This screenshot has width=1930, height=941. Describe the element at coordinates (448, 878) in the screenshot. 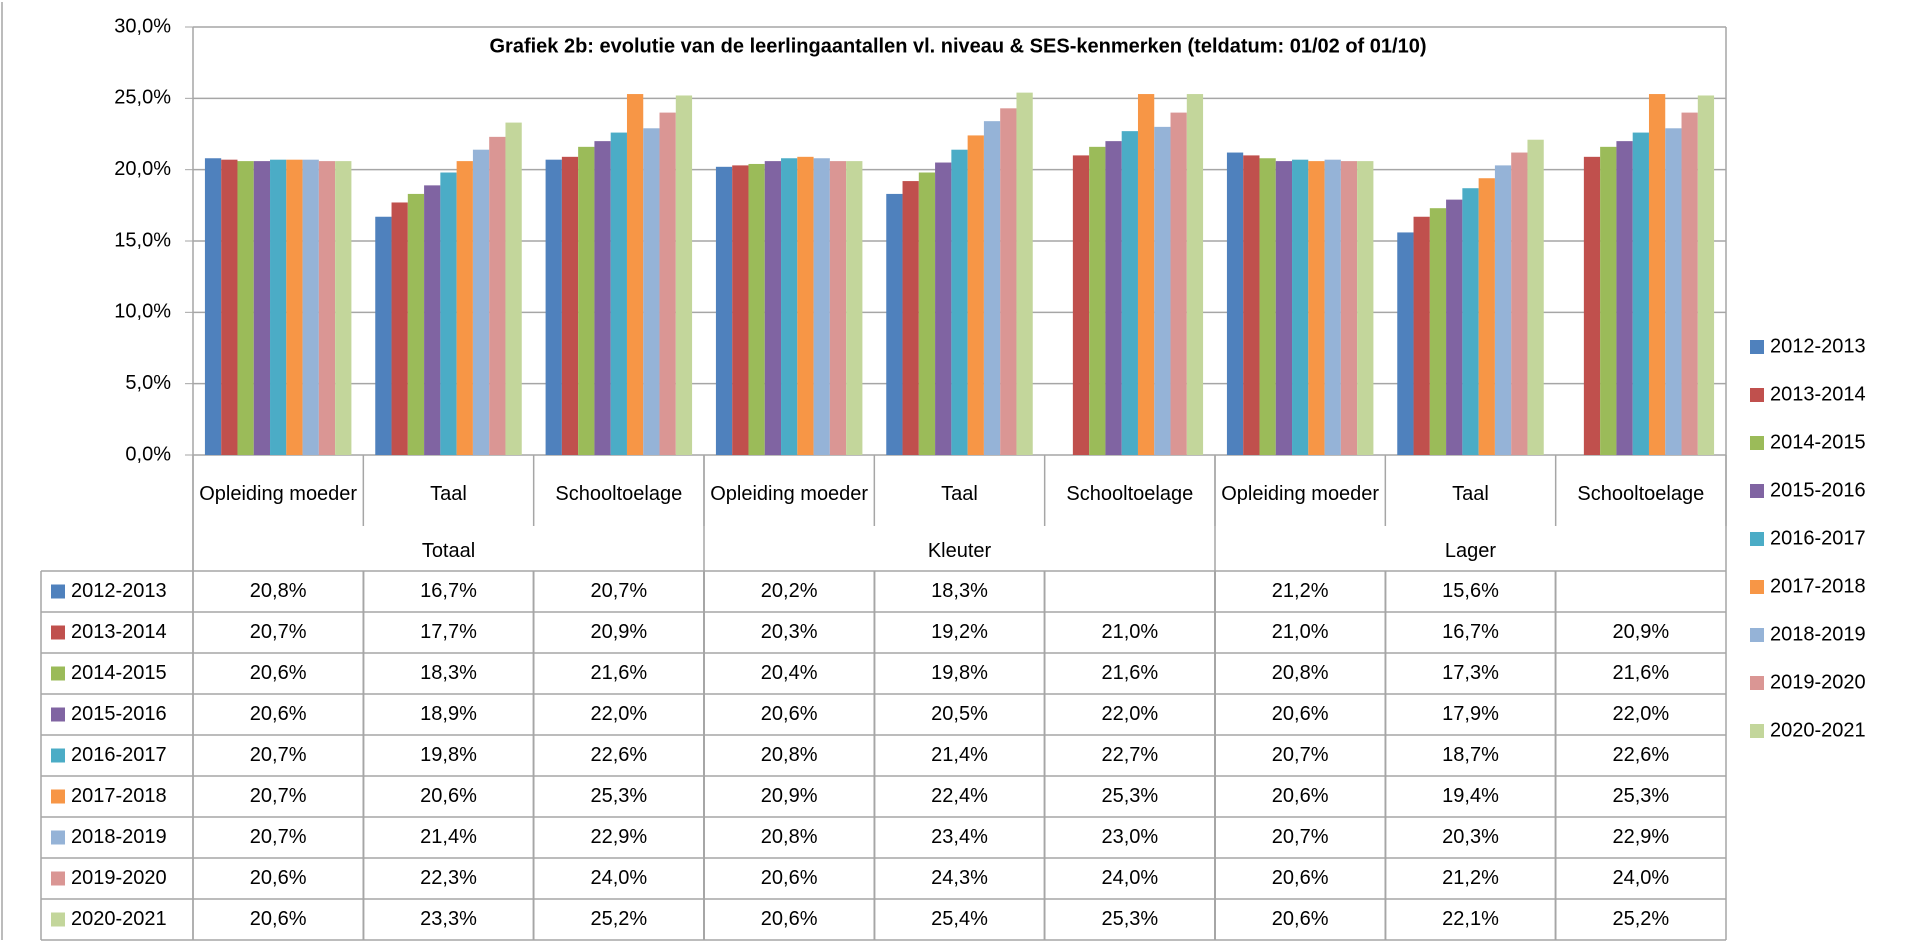

I see `data-label: 22,3%` at that location.